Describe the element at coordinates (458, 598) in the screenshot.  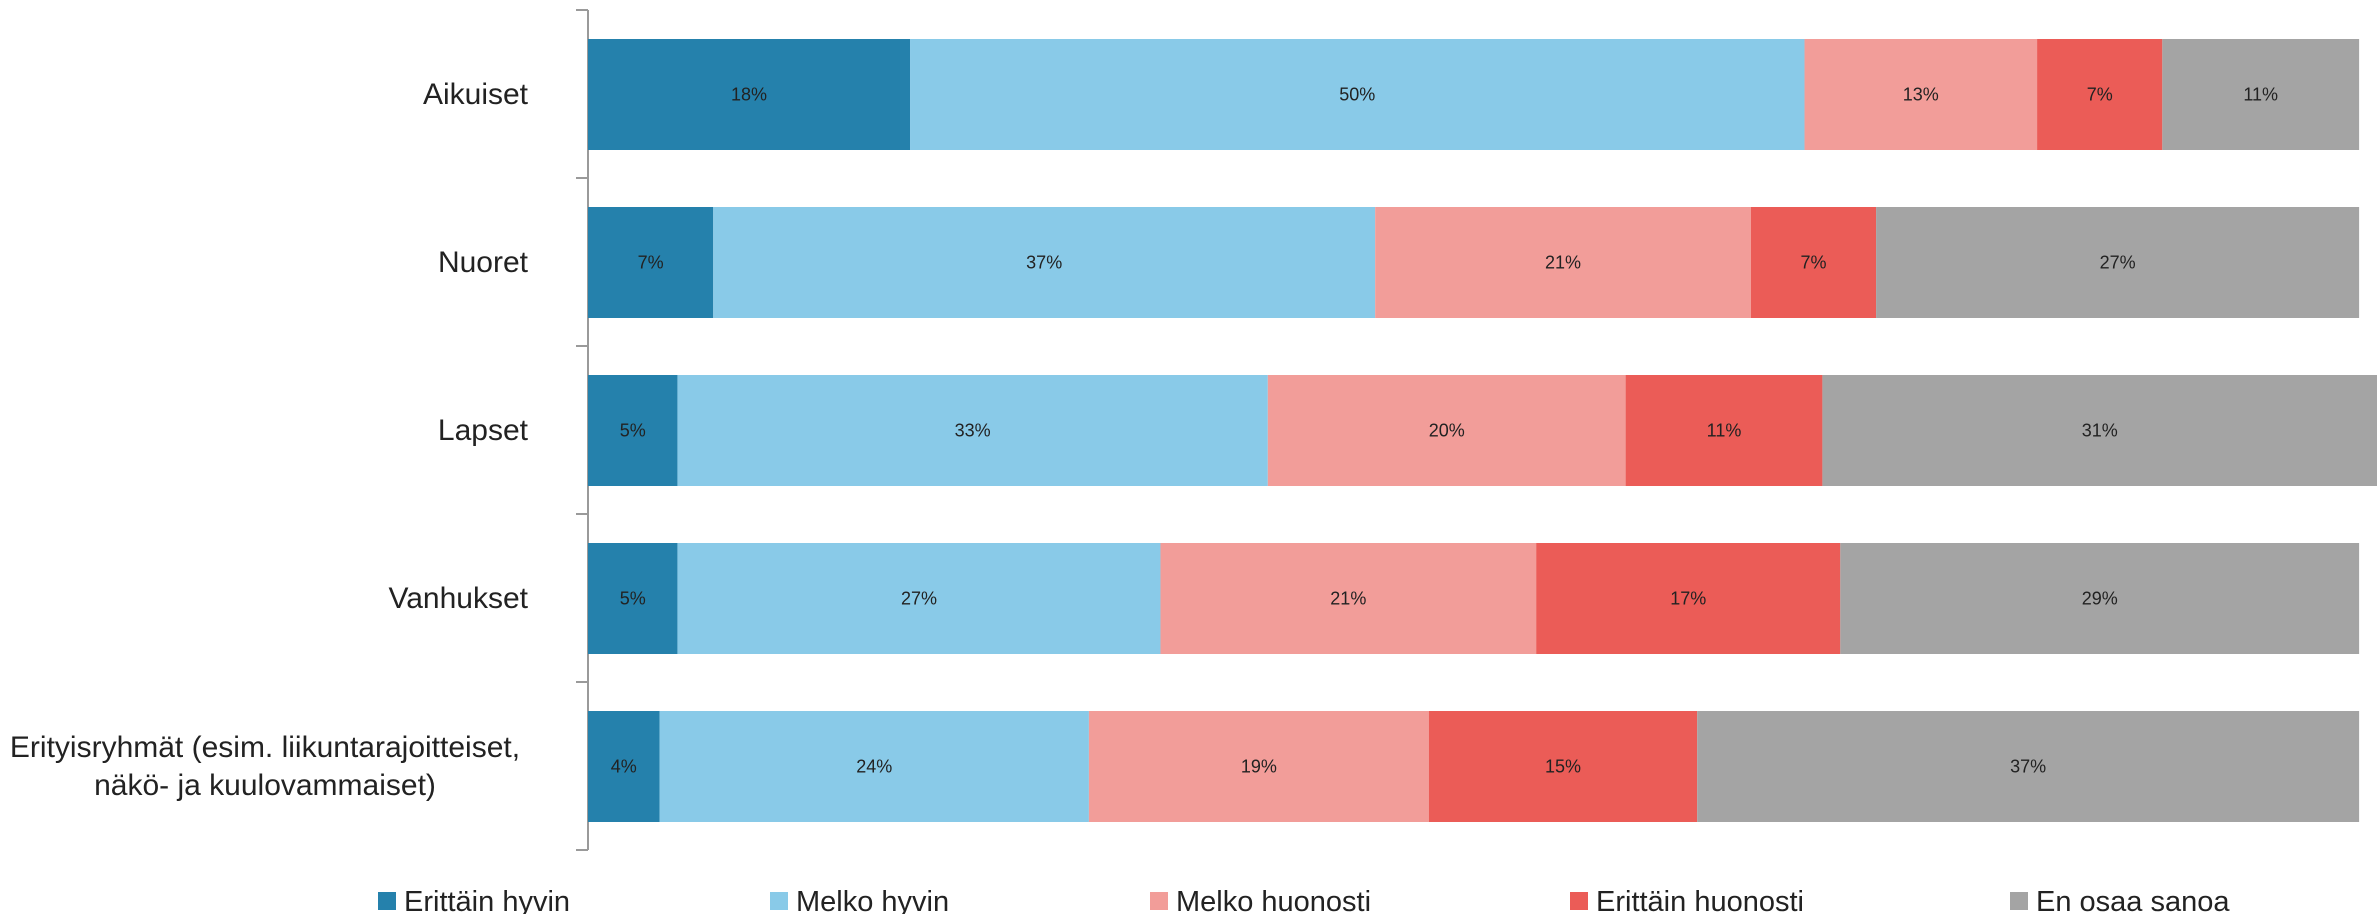
I see `category-label-3: Vanhukset` at that location.